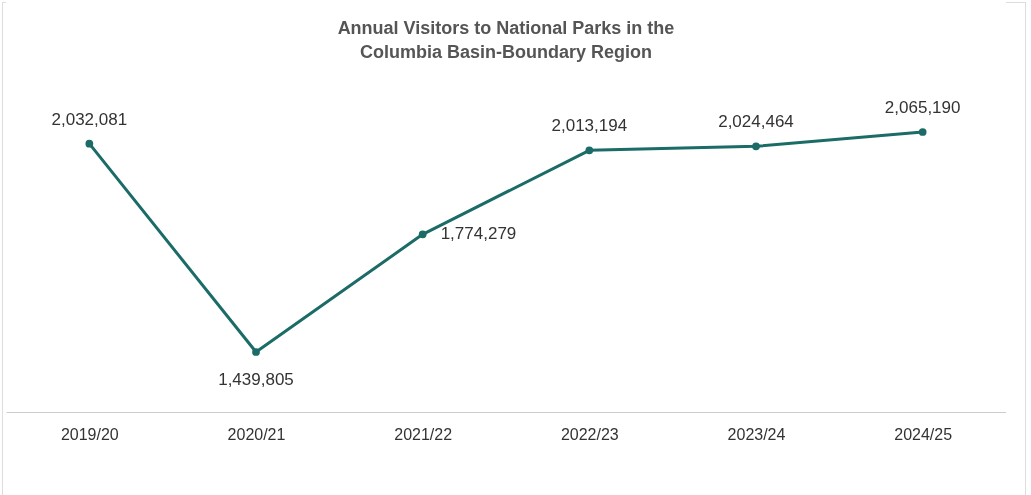 The height and width of the screenshot is (495, 1031). What do you see at coordinates (256, 379) in the screenshot?
I see `data-label: 1,439,805` at bounding box center [256, 379].